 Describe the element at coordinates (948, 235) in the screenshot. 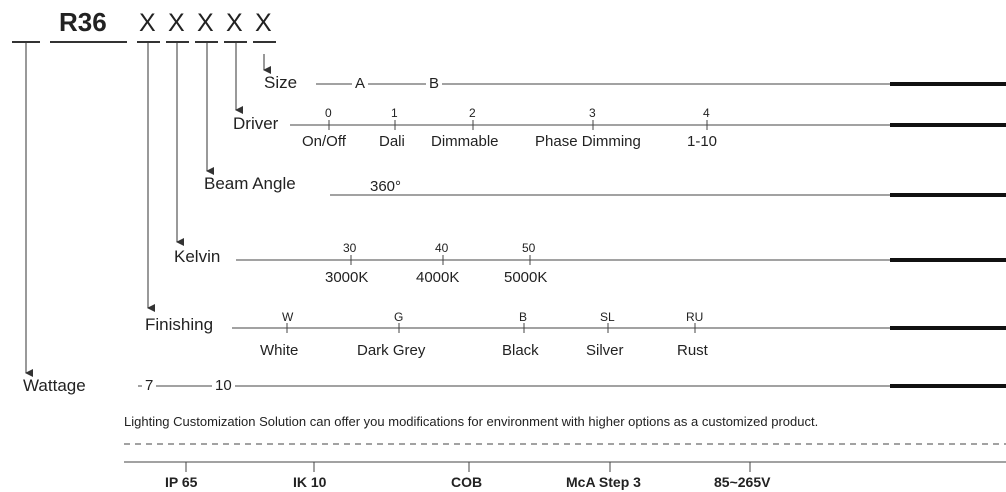

I see `row-end-bars` at that location.